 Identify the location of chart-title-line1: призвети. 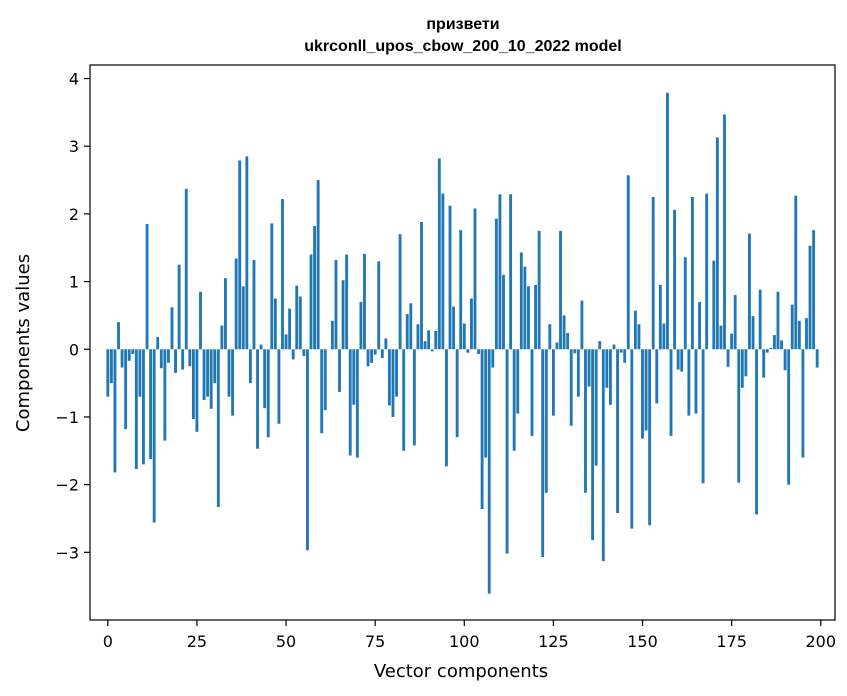
(462, 24).